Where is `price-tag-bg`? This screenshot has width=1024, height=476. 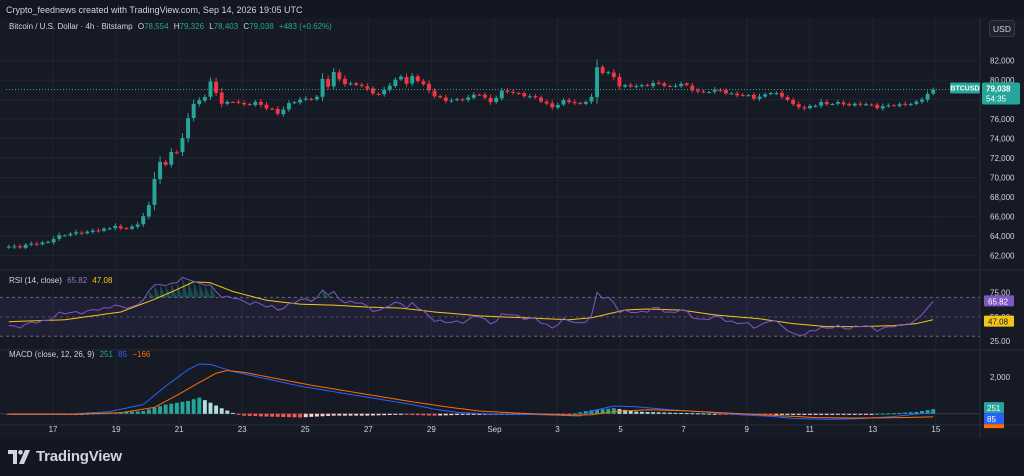
price-tag-bg is located at coordinates (1001, 93).